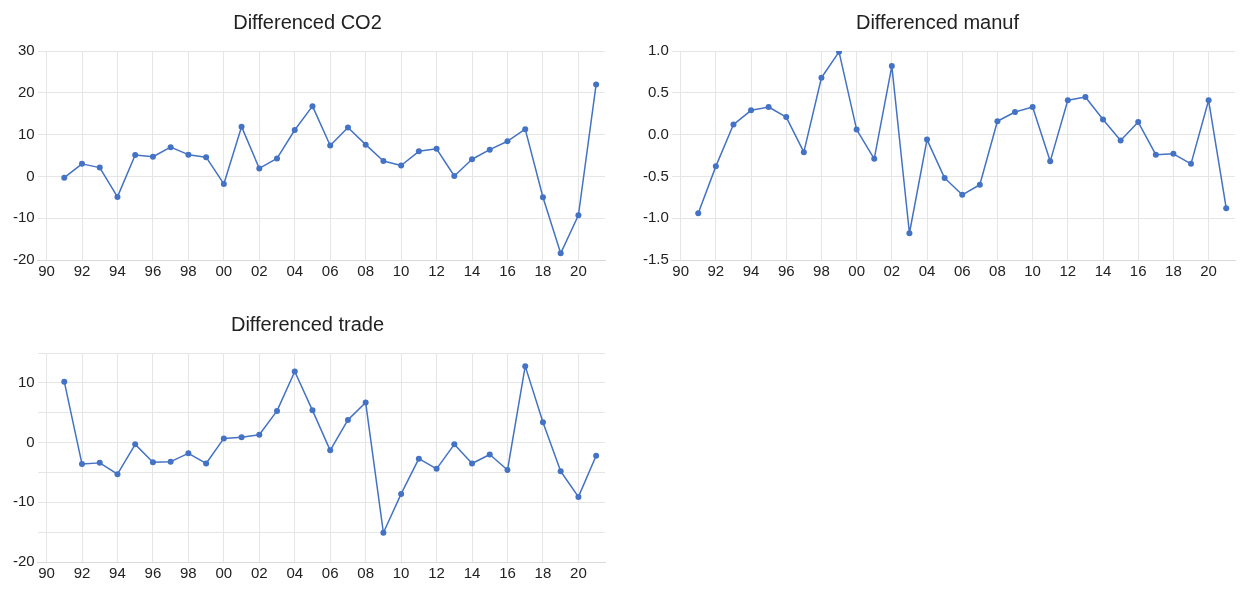 This screenshot has width=1247, height=590. What do you see at coordinates (30, 175) in the screenshot?
I see `y-tick-label: 0` at bounding box center [30, 175].